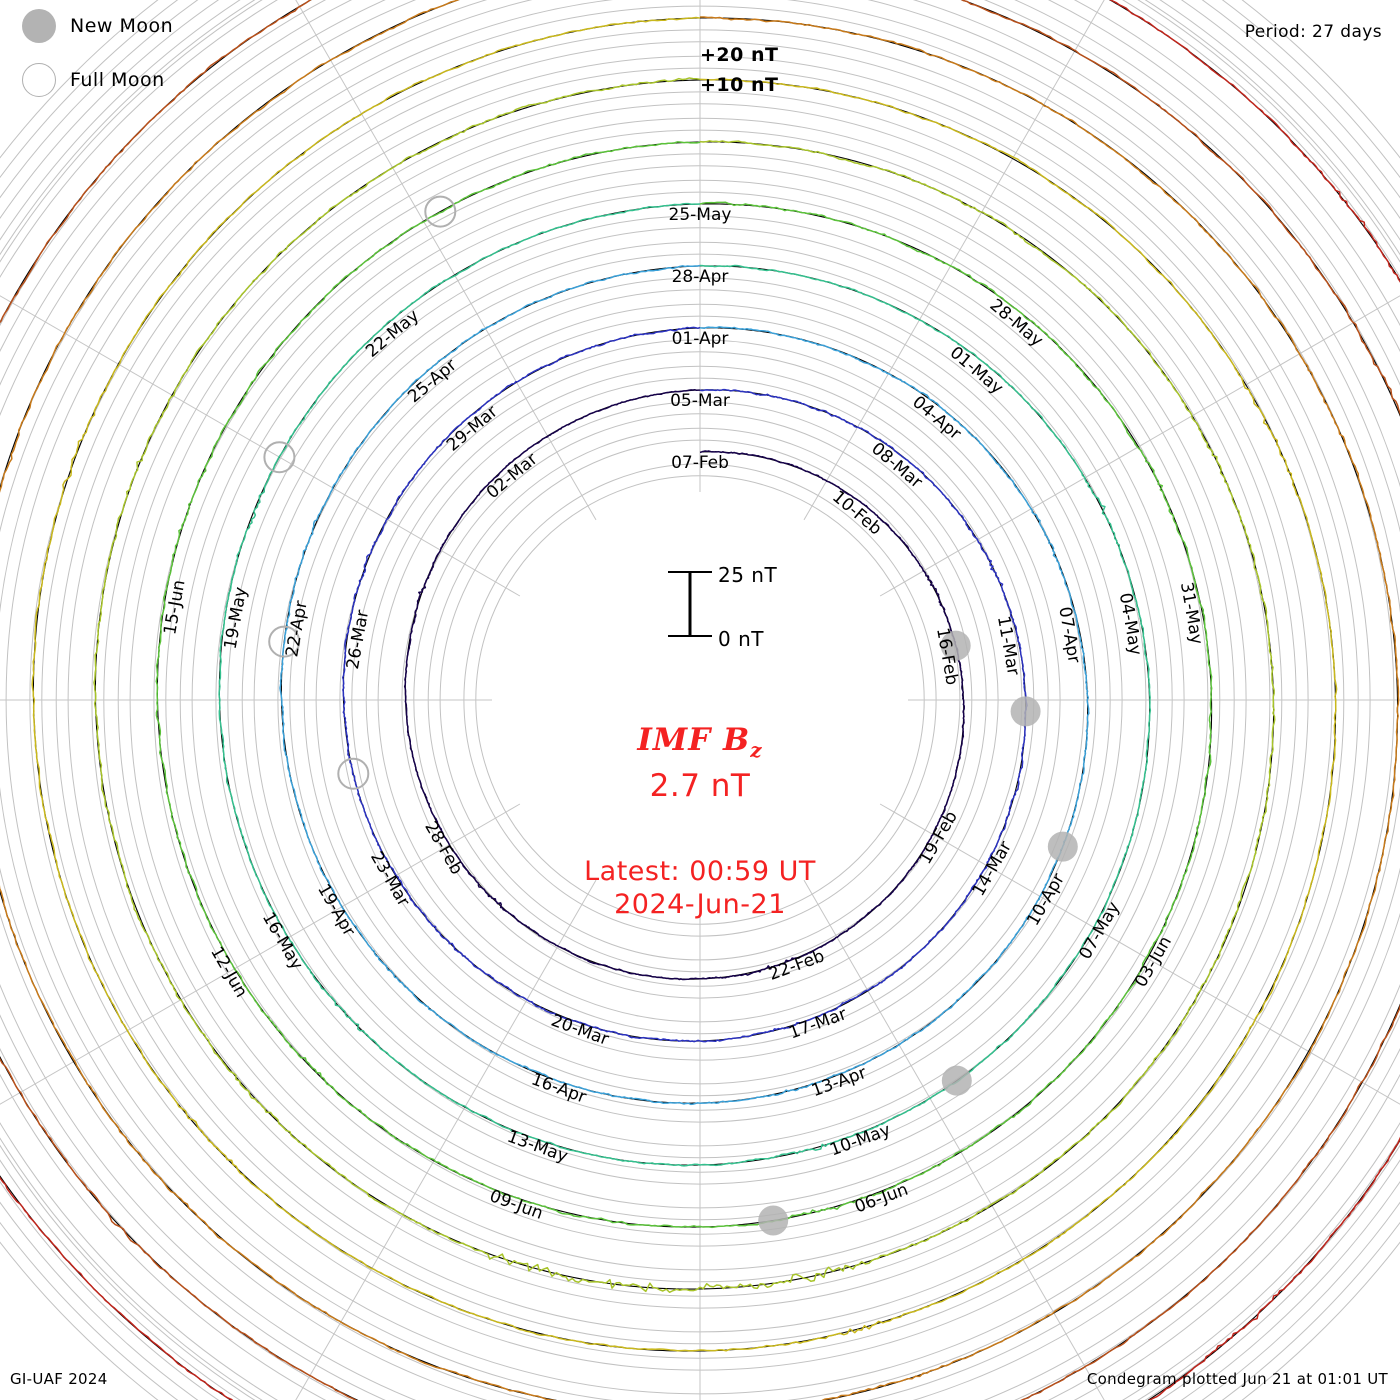 The image size is (1400, 1400). I want to click on date-label: 13-May, so click(537, 1147).